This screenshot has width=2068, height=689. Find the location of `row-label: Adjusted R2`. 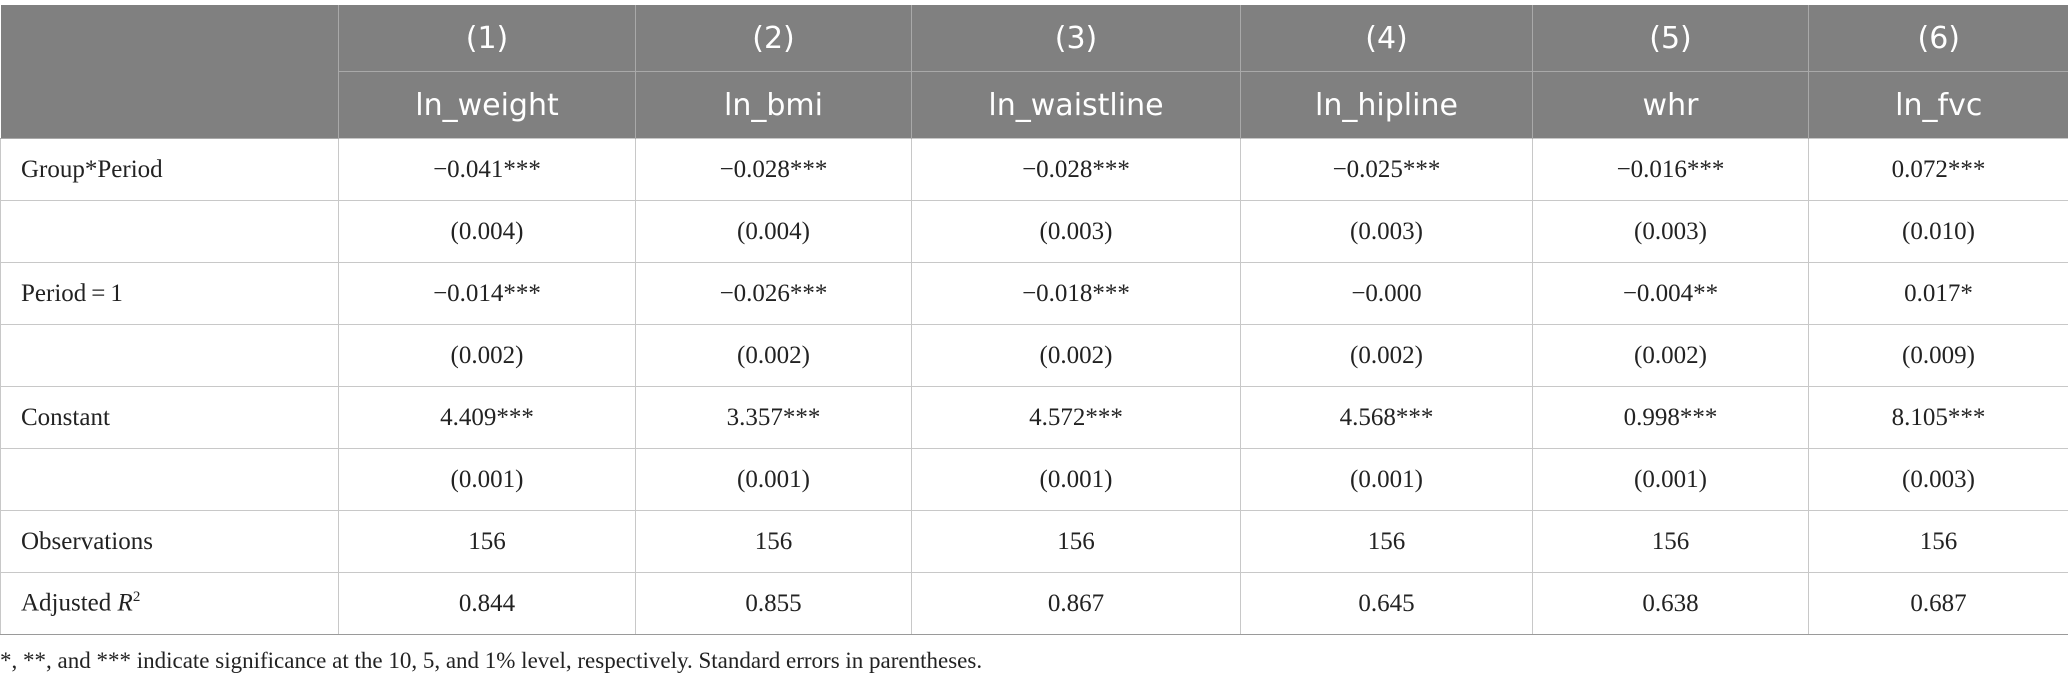

row-label: Adjusted R2 is located at coordinates (169, 603).